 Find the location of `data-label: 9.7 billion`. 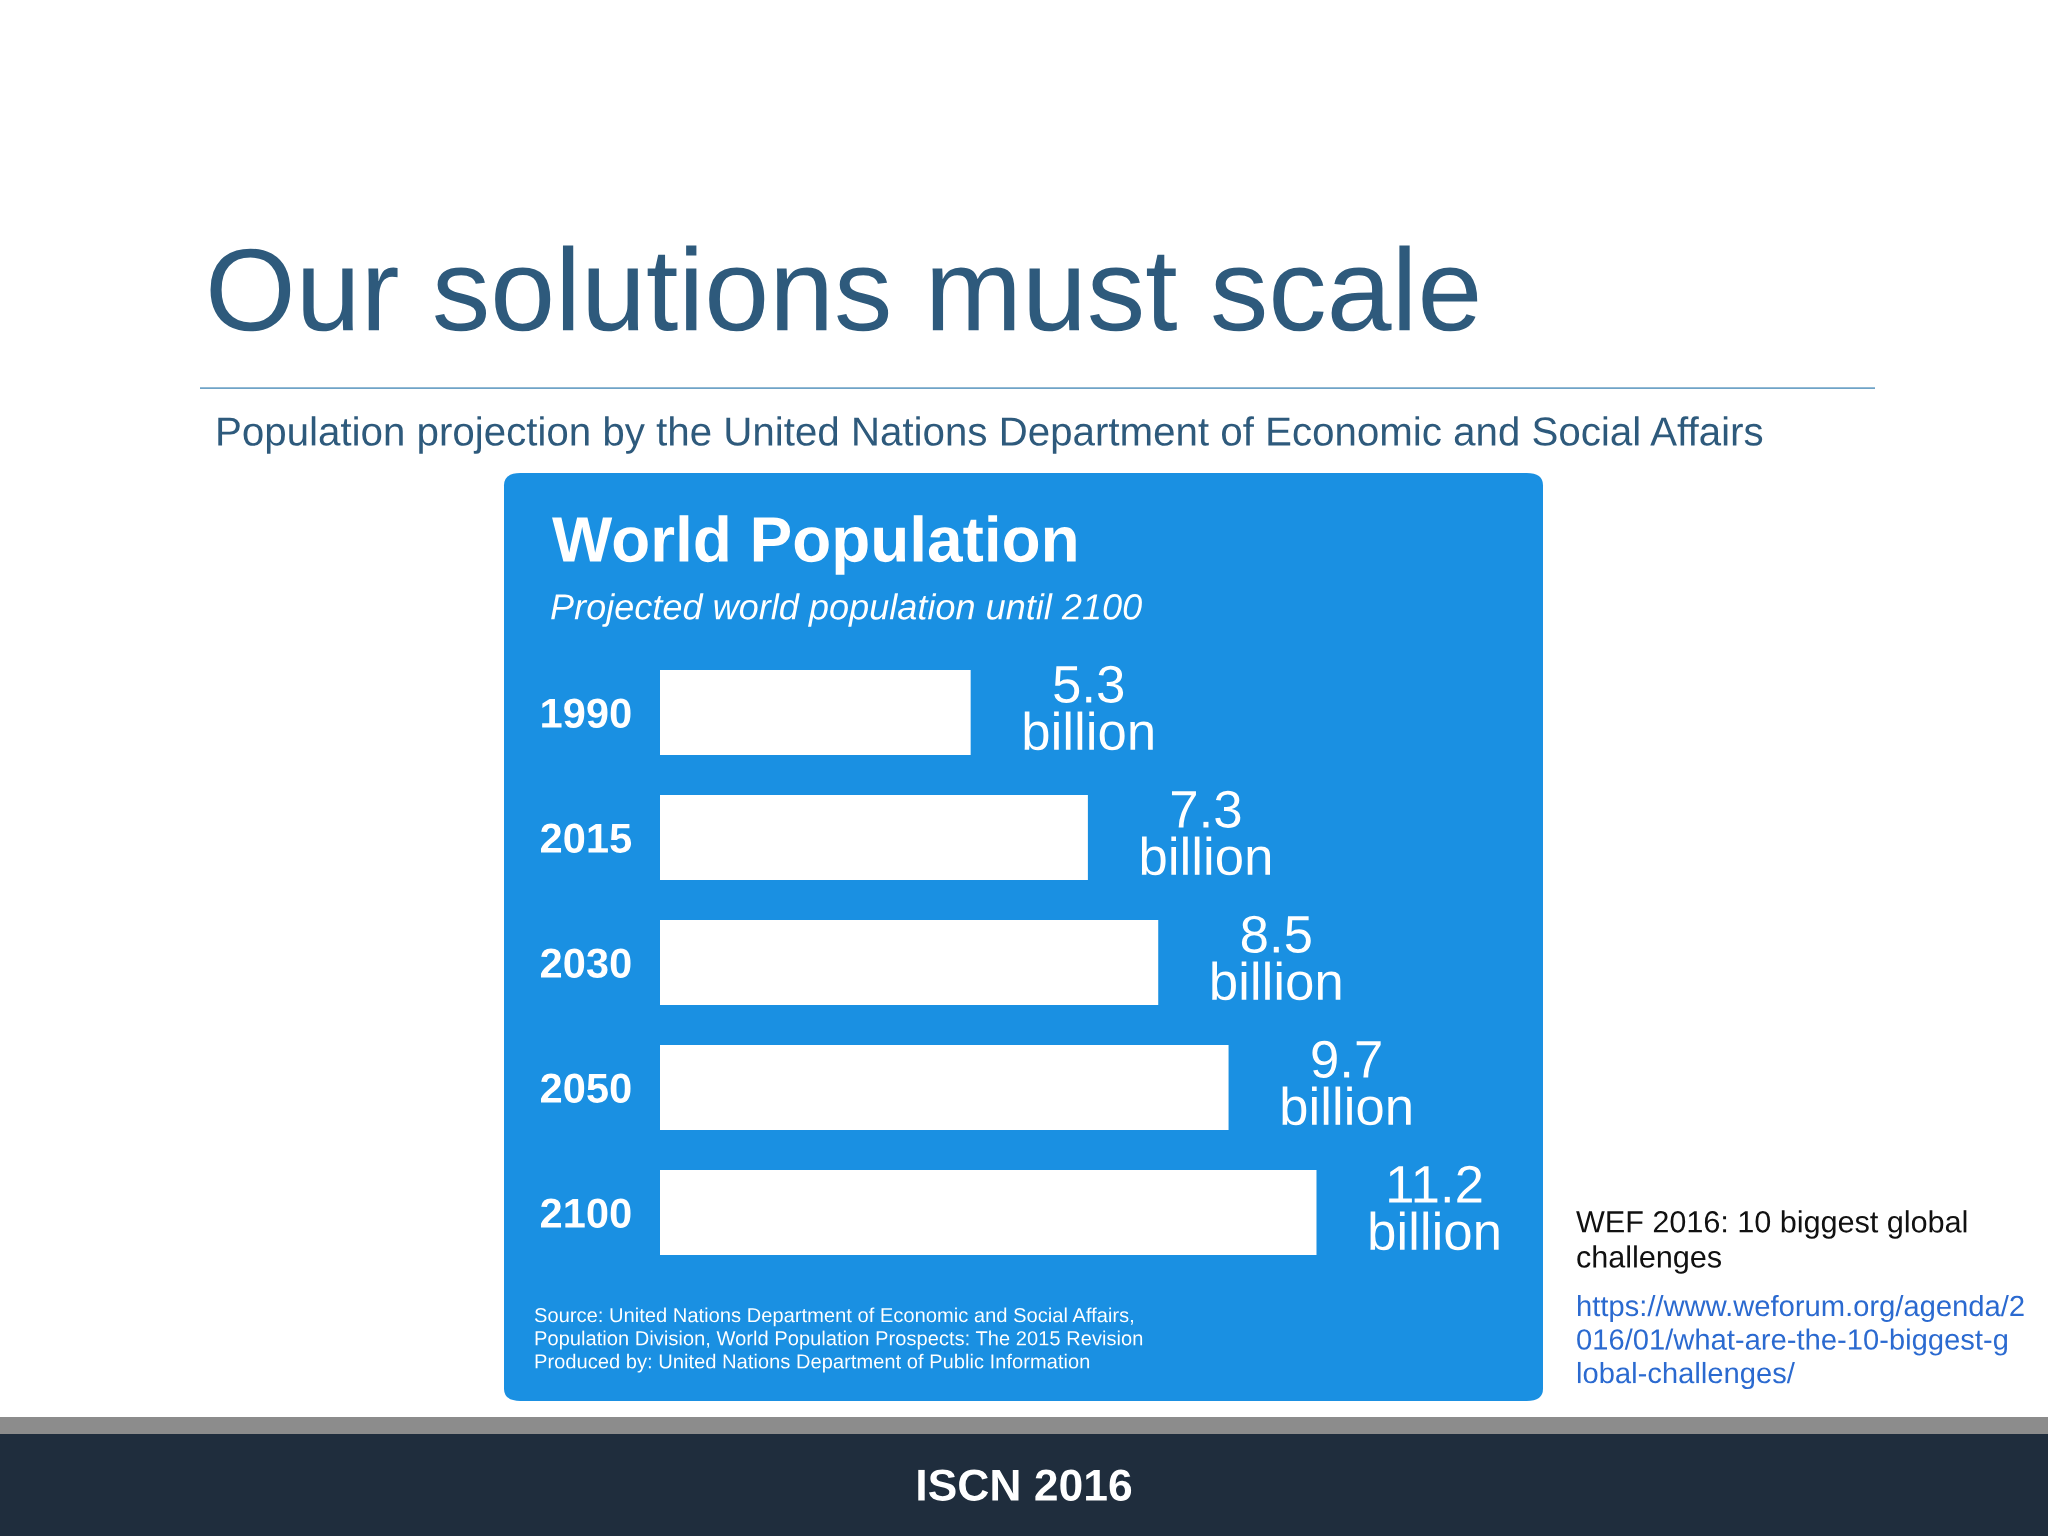

data-label: 9.7 billion is located at coordinates (1346, 1083).